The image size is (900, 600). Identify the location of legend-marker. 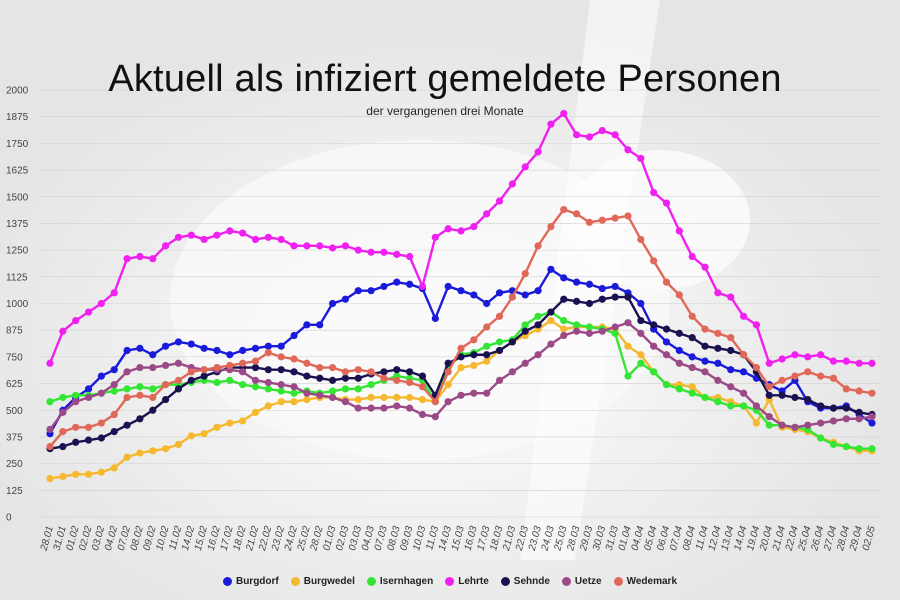
(371, 581).